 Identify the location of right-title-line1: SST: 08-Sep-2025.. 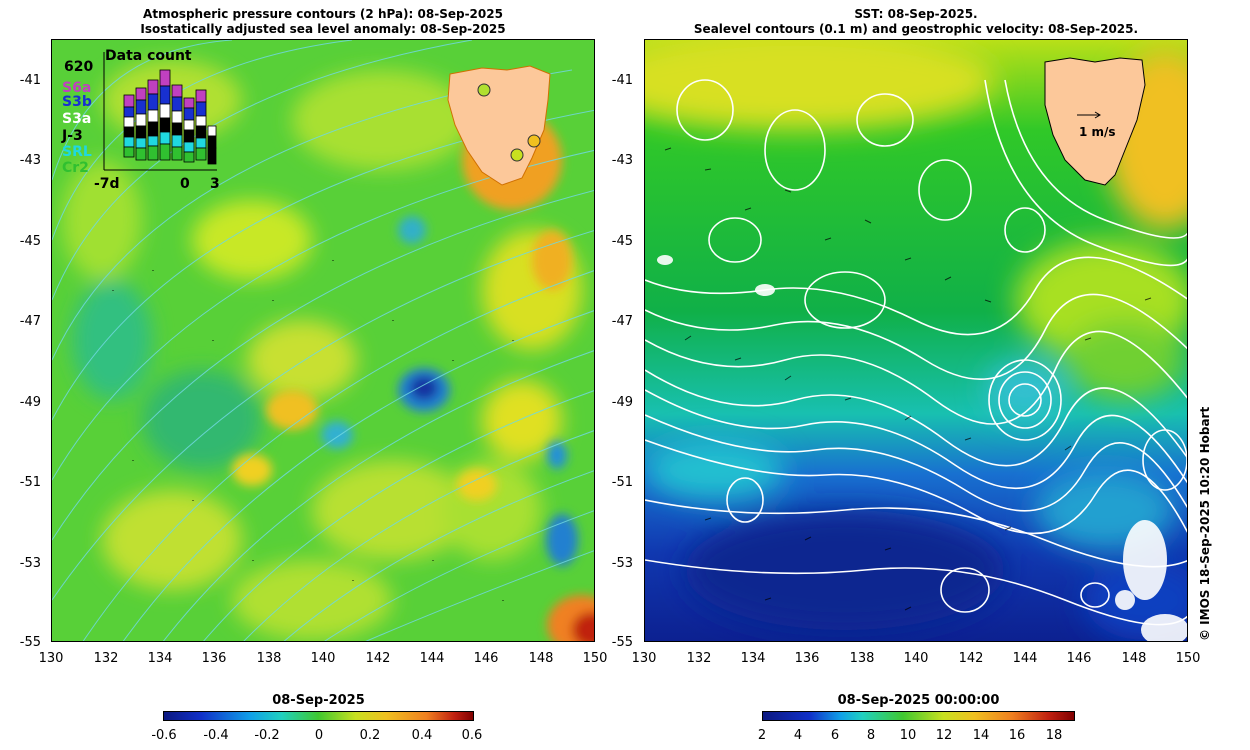
(916, 14).